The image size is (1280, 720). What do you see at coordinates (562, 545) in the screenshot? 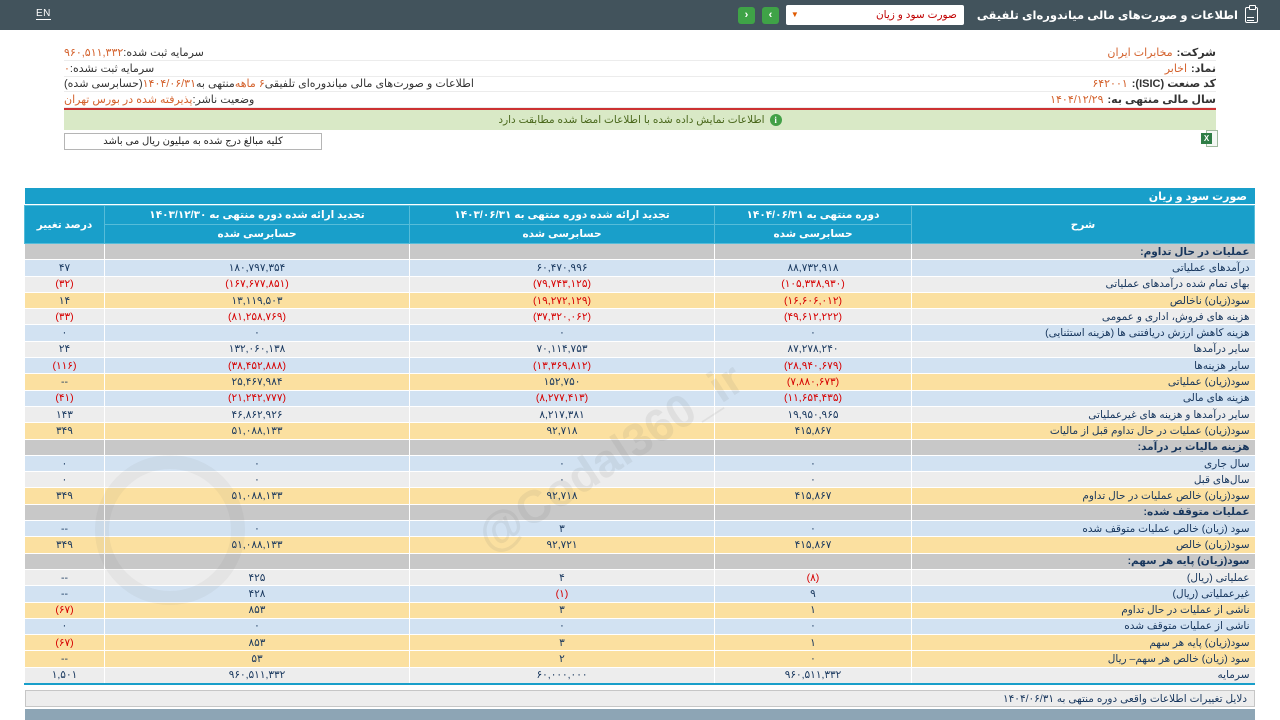
I see `value-cell: ۹۲,۷۲۱` at bounding box center [562, 545].